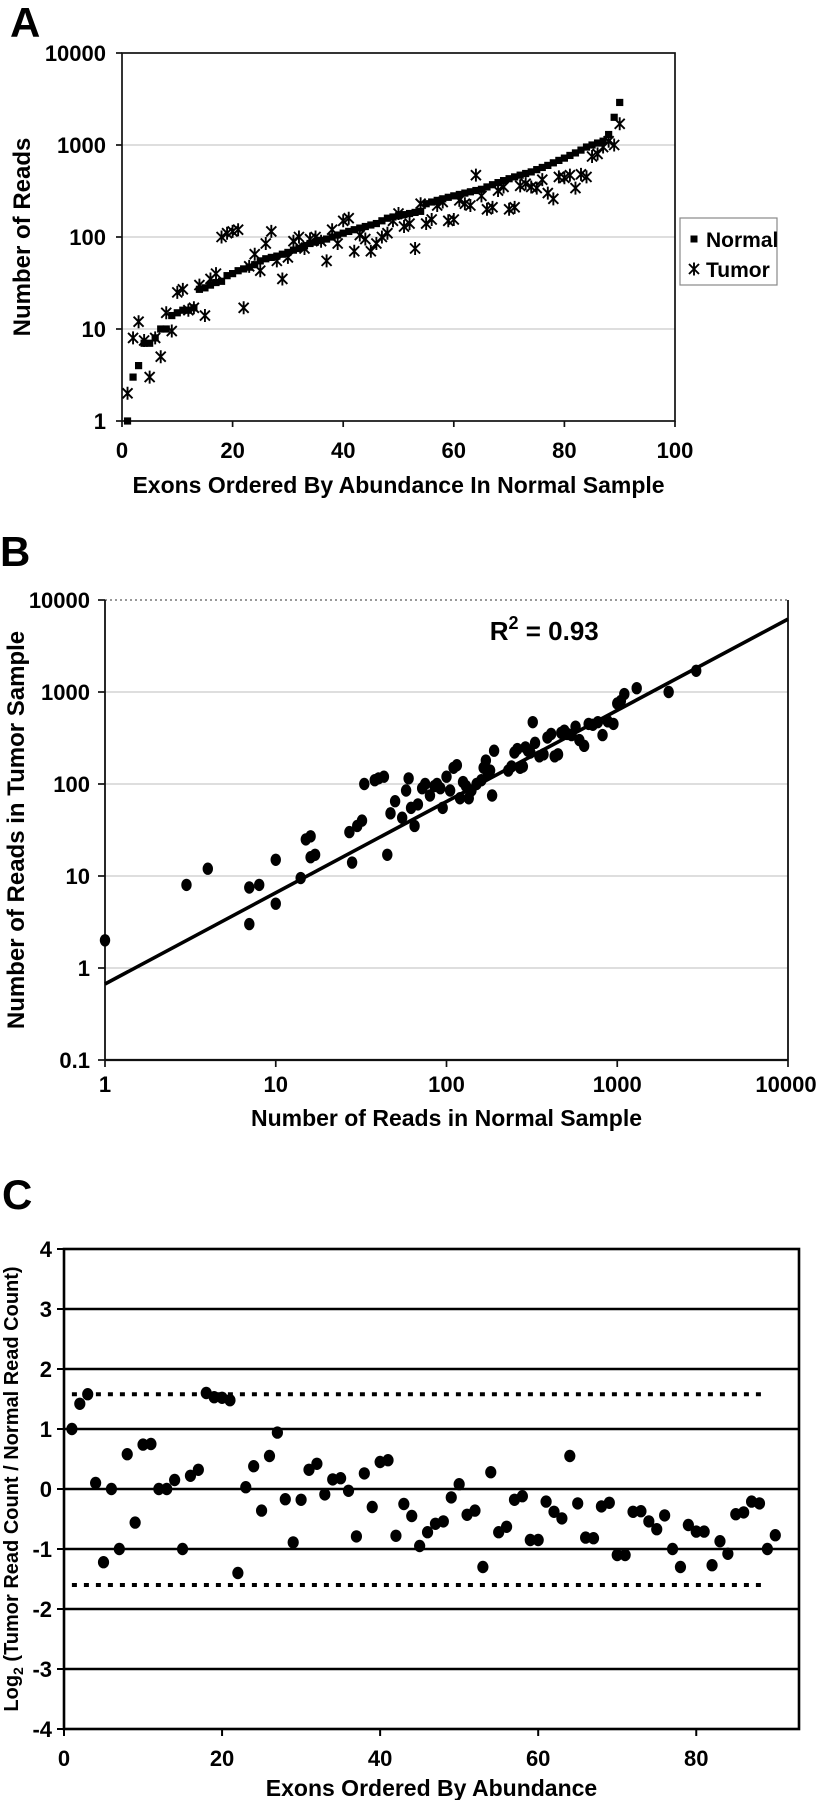  What do you see at coordinates (74, 1060) in the screenshot?
I see `y-tick-label: 0.1` at bounding box center [74, 1060].